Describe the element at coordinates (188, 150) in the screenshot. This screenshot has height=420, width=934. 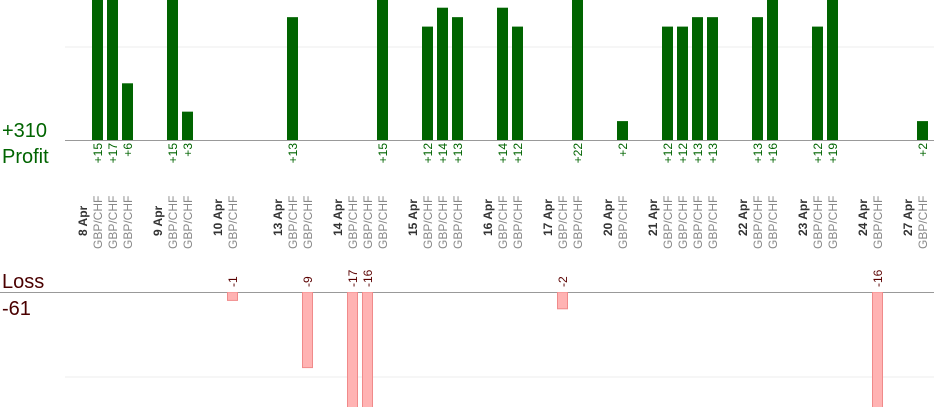
I see `profit-value-label: +3` at that location.